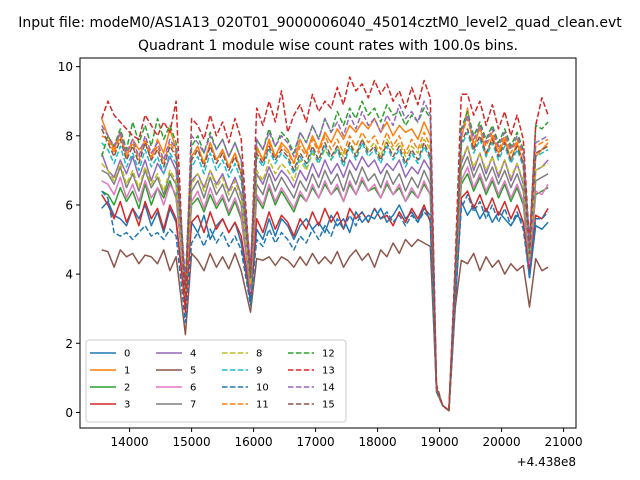 The image size is (640, 480). Describe the element at coordinates (546, 462) in the screenshot. I see `x-offset-label: +4.438e8` at that location.